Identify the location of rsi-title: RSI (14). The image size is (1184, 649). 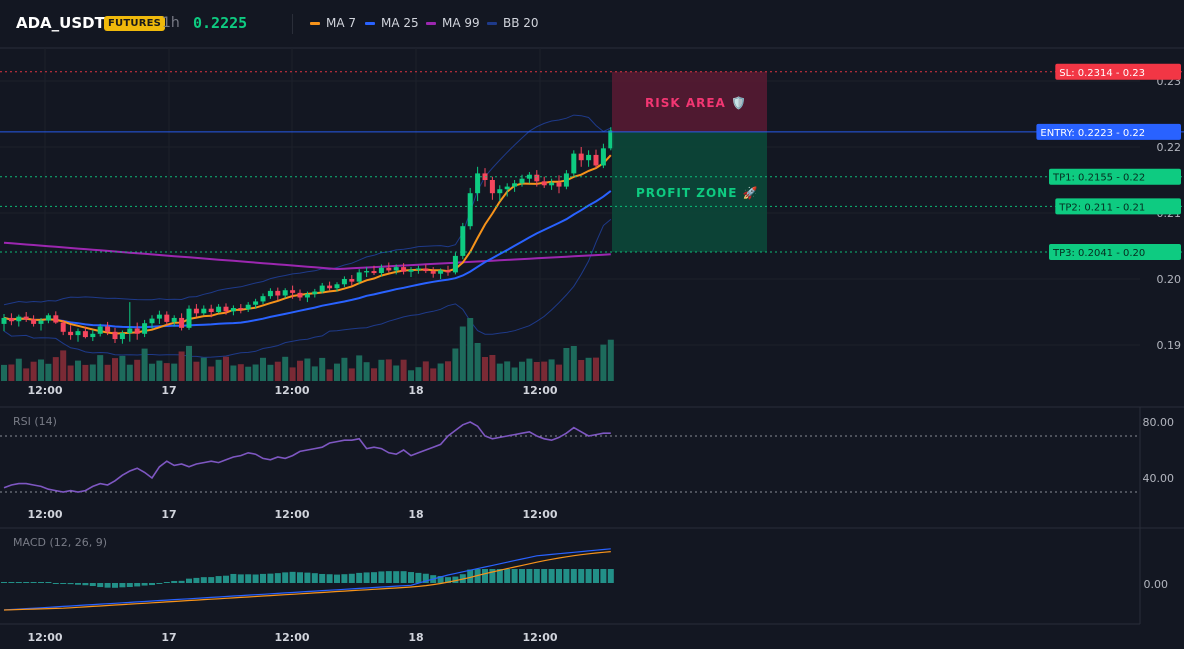
(35, 421).